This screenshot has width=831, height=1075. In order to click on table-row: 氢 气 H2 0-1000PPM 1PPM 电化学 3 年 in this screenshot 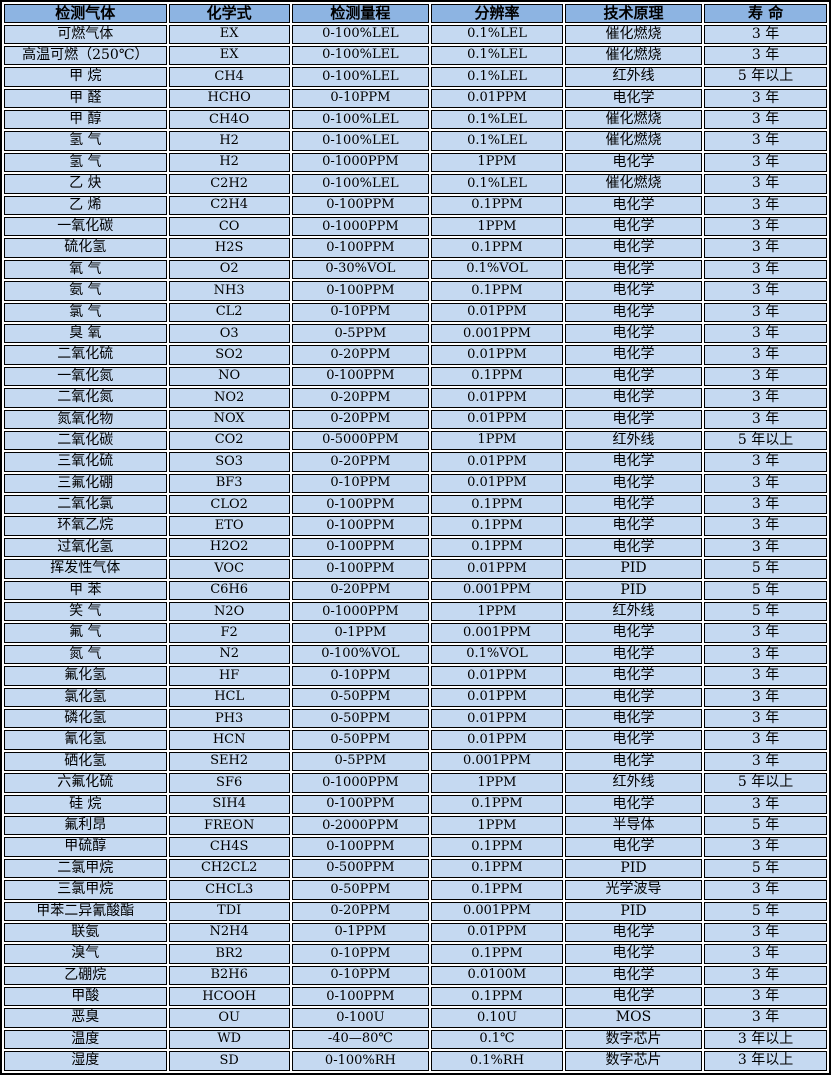, I will do `click(415, 162)`.